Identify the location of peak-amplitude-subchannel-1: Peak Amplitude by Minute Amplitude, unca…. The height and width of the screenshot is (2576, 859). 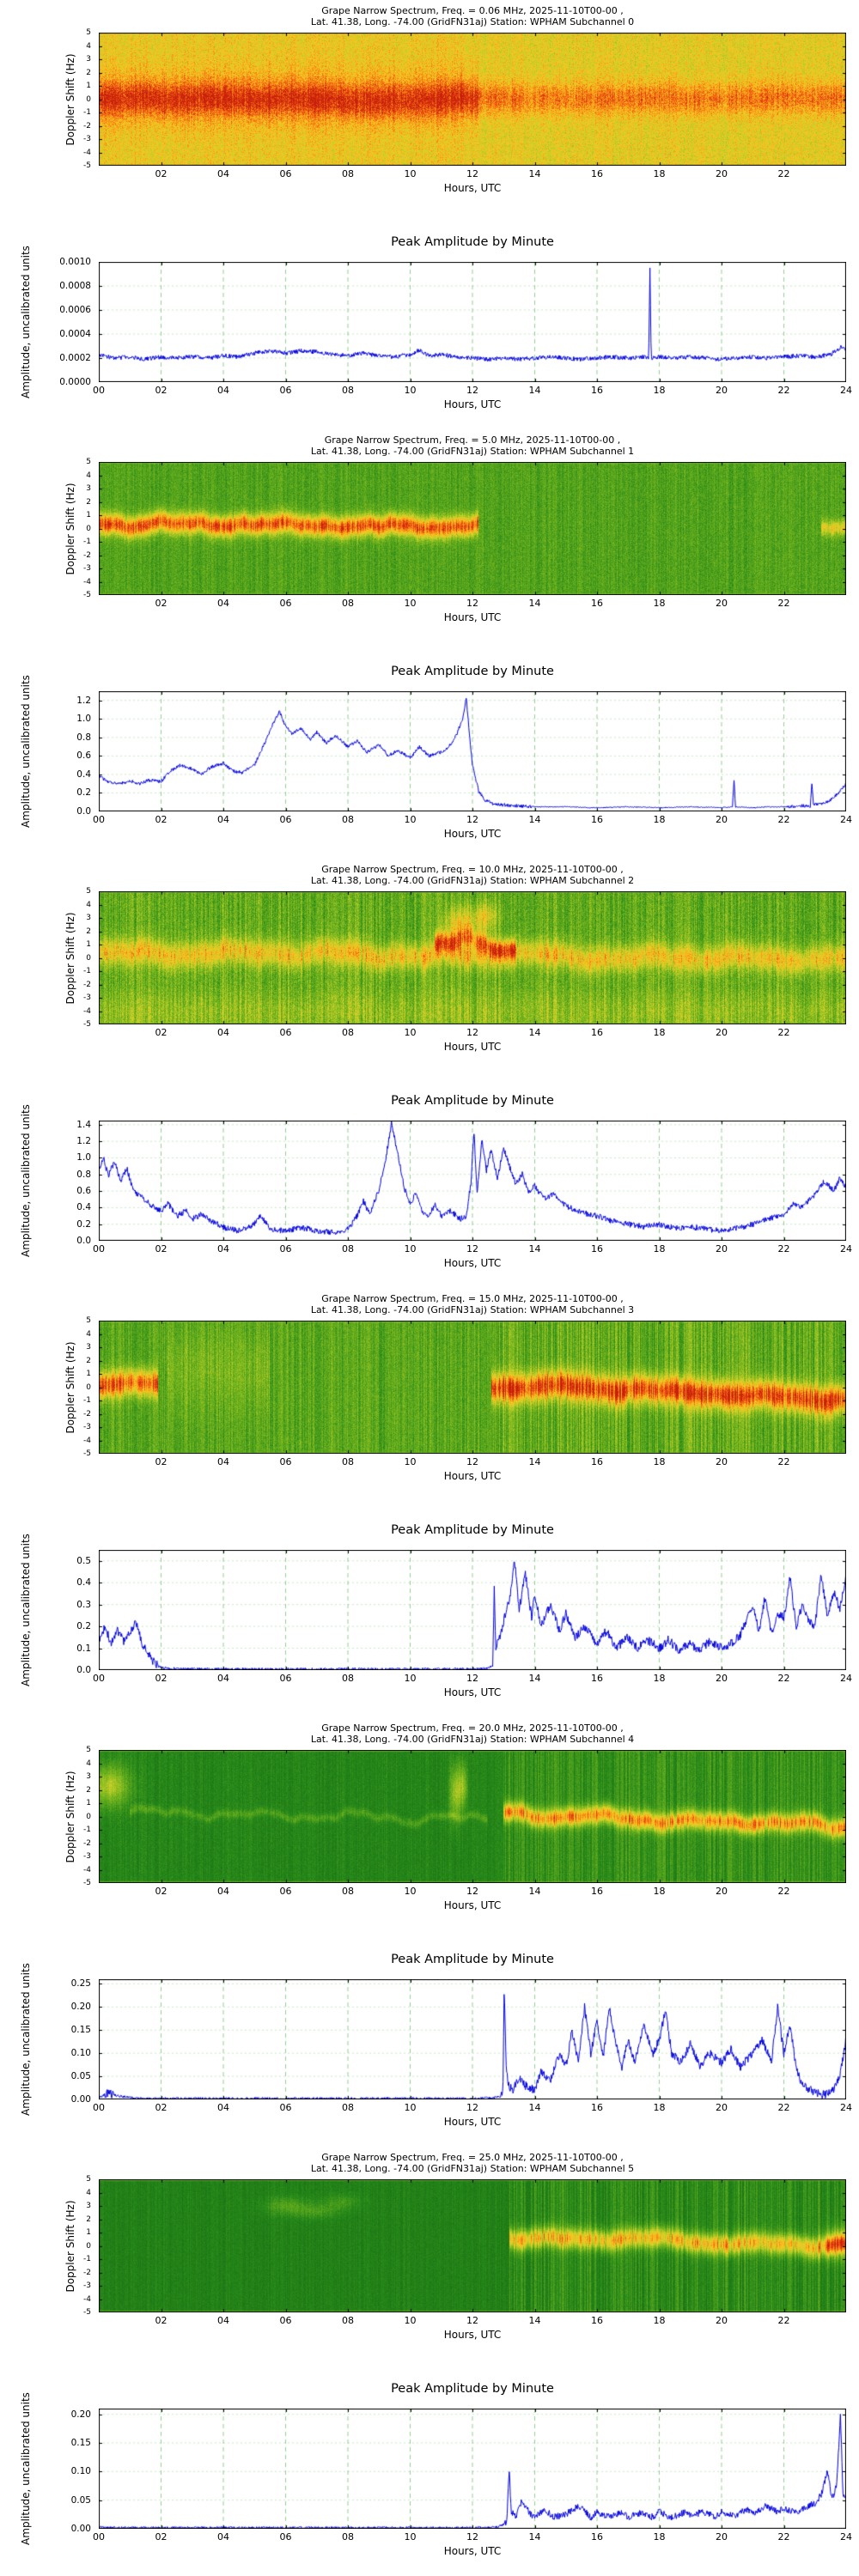
(430, 751).